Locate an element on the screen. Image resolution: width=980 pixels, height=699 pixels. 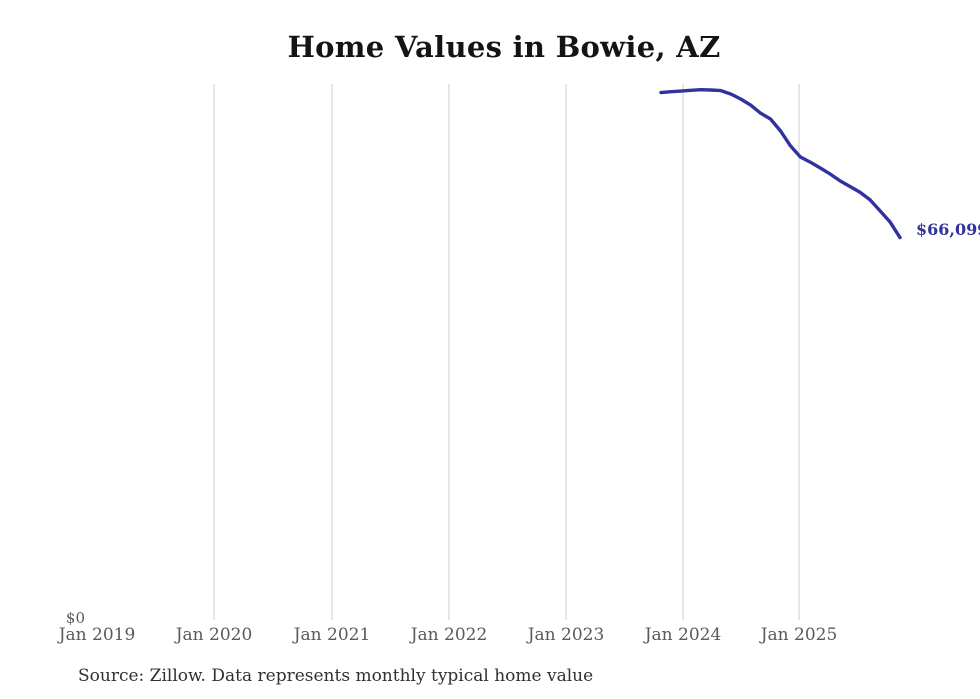
x-tick-label: Jan 2023 is located at coordinates (566, 635).